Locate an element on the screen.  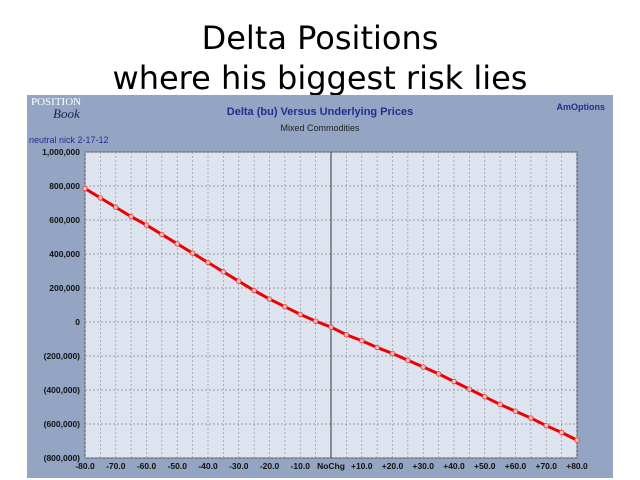
x-tick-label: +80.0 is located at coordinates (577, 466).